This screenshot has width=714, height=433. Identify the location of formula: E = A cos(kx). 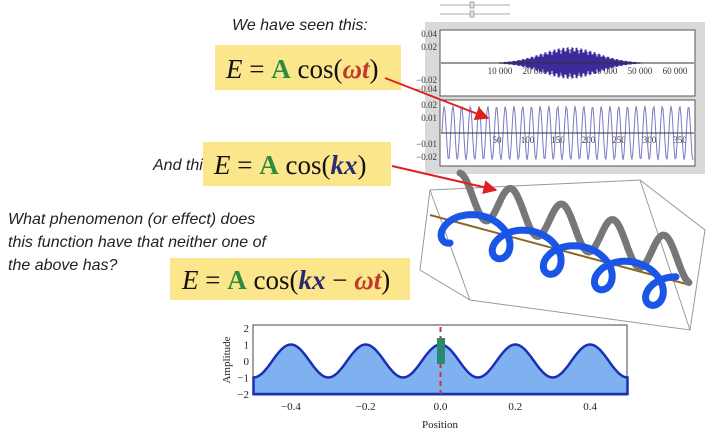
(289, 165).